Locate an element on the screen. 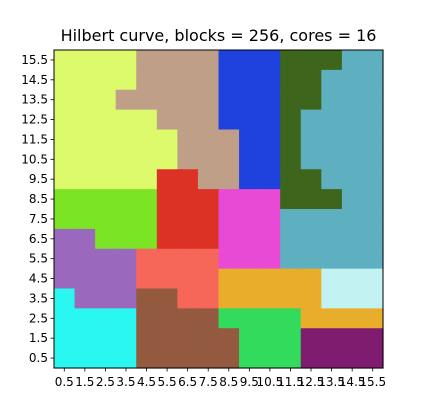 The width and height of the screenshot is (426, 415). x-tick-label: 15.5 is located at coordinates (372, 382).